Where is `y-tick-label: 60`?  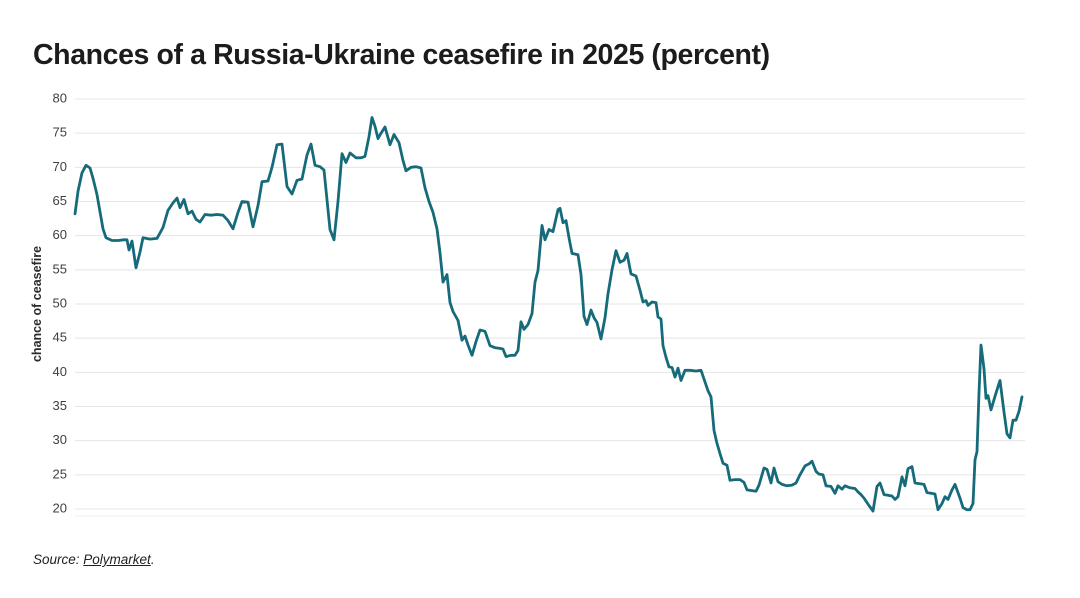 y-tick-label: 60 is located at coordinates (60, 234).